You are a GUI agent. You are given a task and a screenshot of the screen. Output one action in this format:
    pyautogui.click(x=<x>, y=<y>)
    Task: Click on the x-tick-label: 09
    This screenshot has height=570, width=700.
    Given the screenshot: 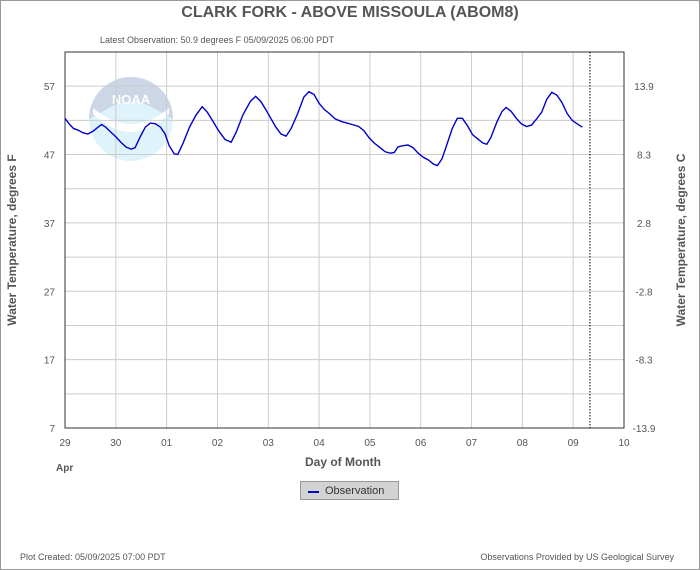 What is the action you would take?
    pyautogui.click(x=574, y=443)
    